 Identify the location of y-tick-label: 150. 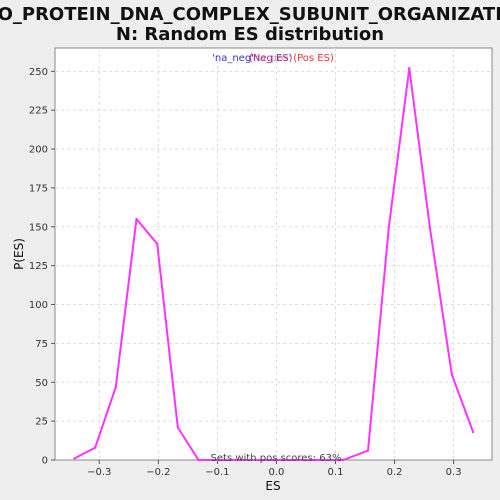
(38, 227).